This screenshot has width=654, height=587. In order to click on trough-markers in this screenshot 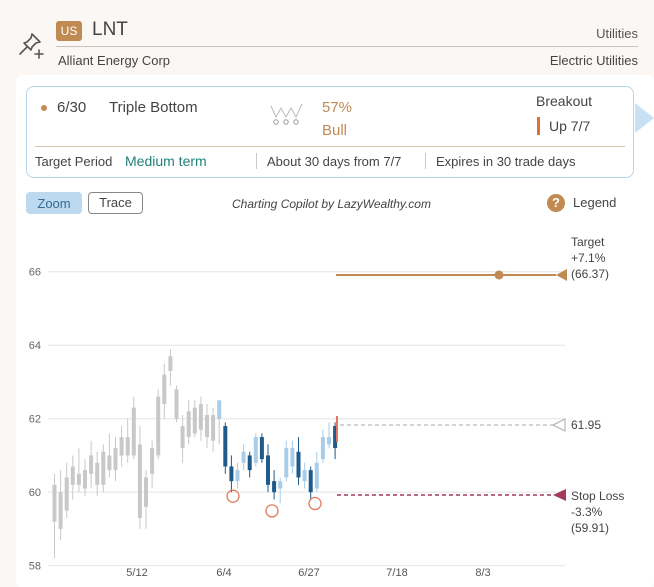, I will do `click(274, 503)`.